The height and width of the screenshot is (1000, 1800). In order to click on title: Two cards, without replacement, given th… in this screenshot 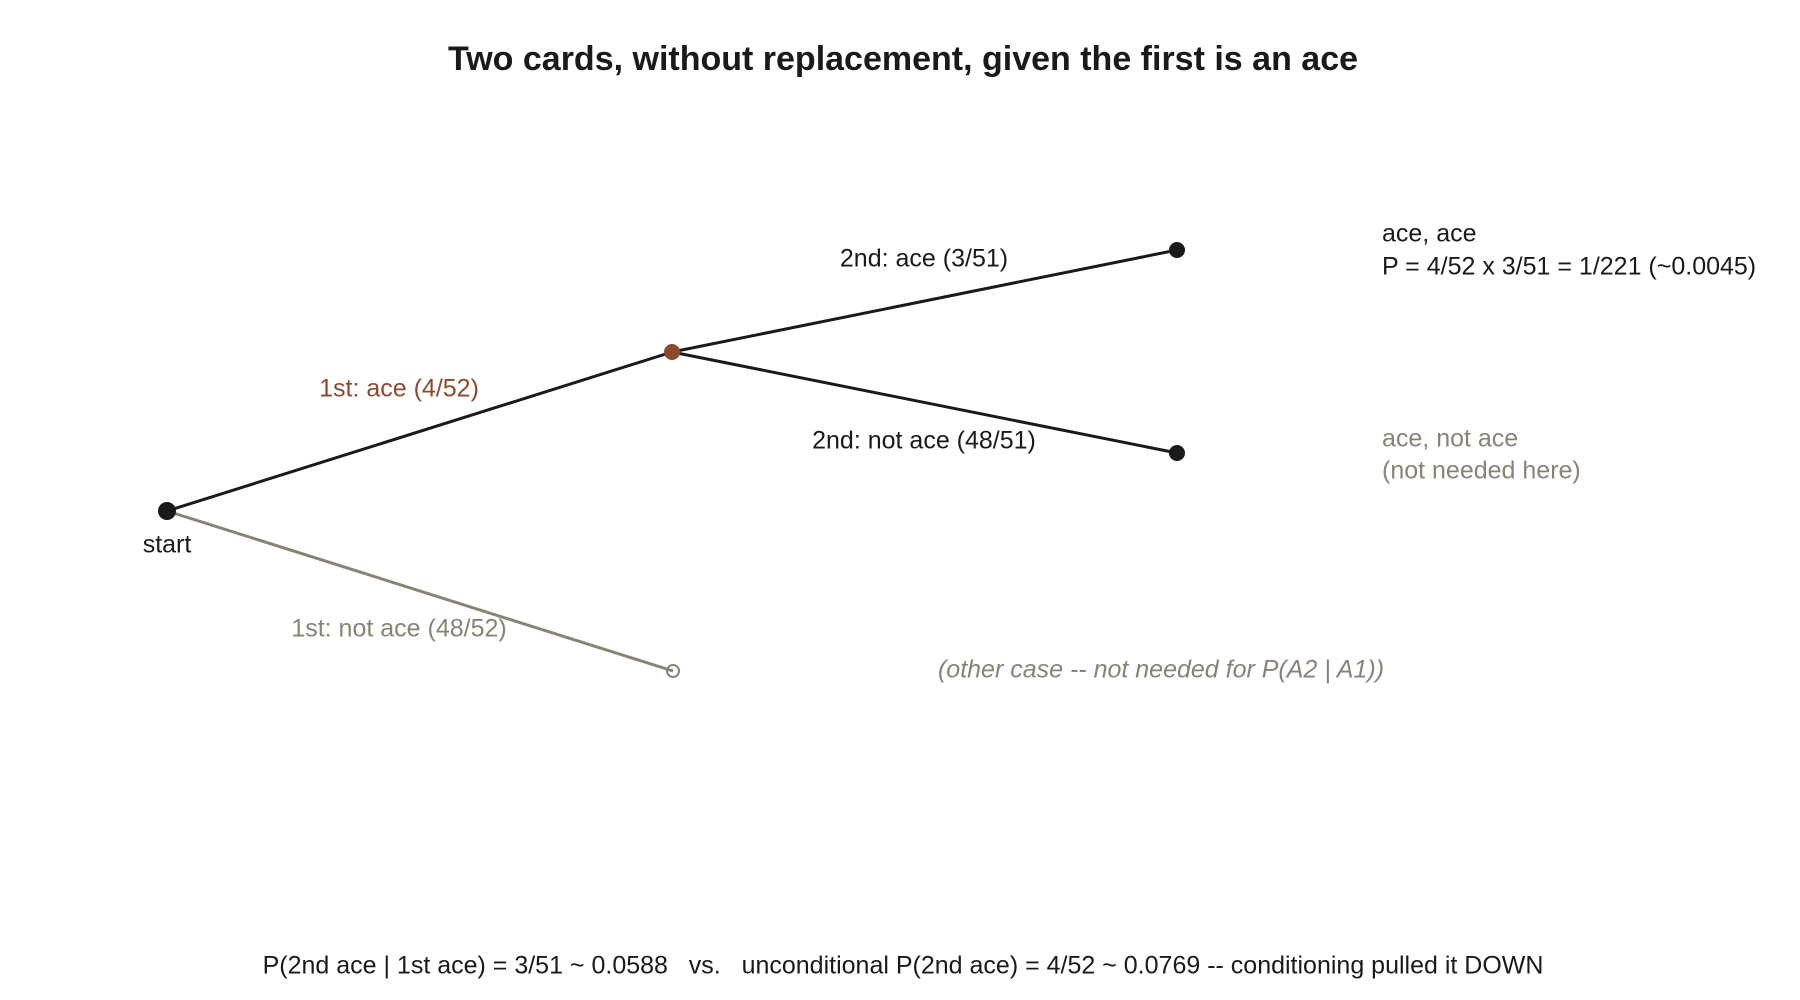, I will do `click(903, 59)`.